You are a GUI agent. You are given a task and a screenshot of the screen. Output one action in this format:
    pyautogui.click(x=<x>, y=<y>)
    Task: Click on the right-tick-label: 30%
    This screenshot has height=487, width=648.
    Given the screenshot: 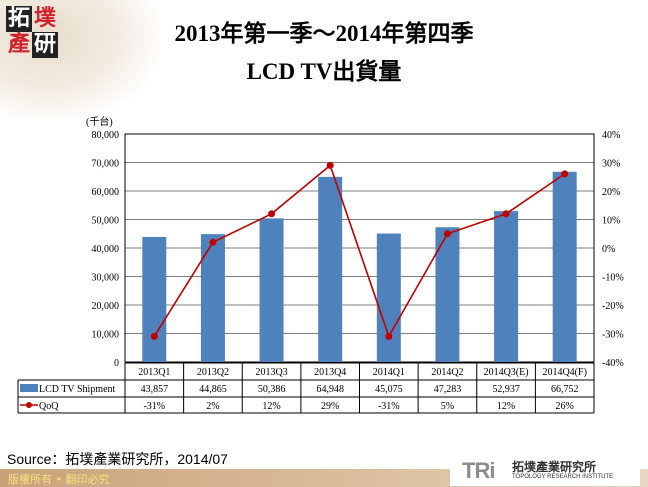 What is the action you would take?
    pyautogui.click(x=611, y=164)
    